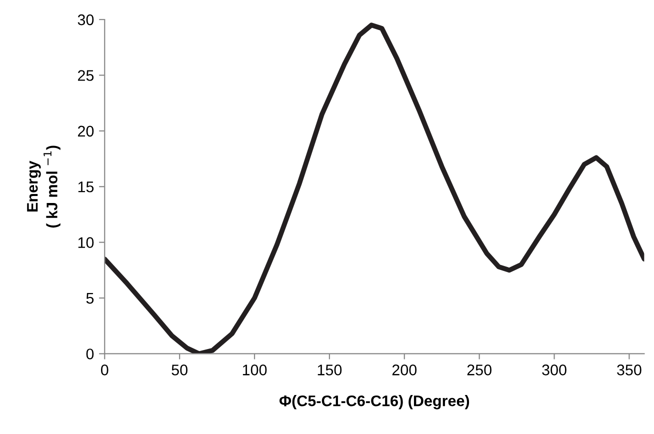 This screenshot has width=654, height=434. Describe the element at coordinates (479, 370) in the screenshot. I see `x-tick-label: 250` at that location.